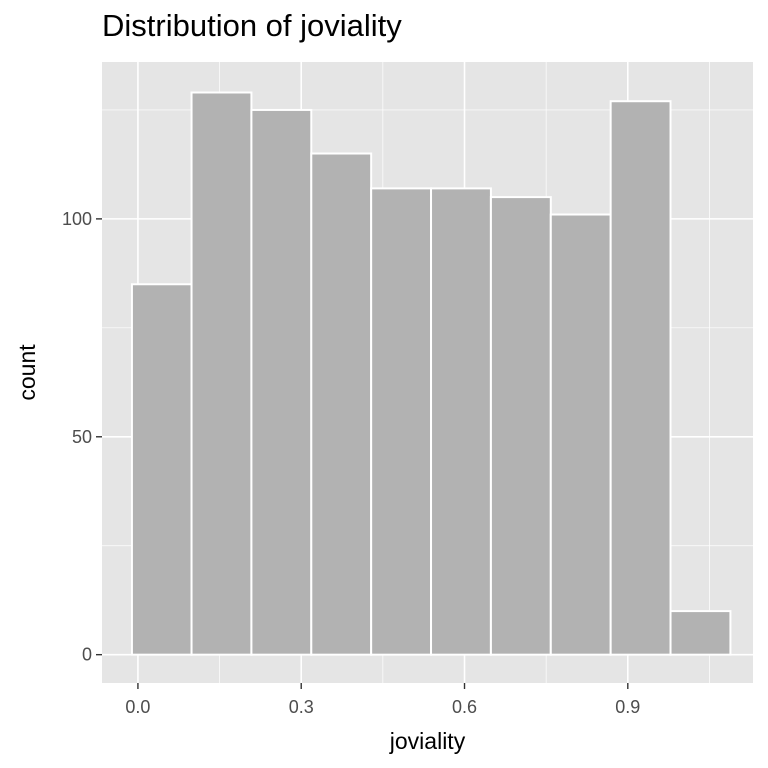 The image size is (768, 768). What do you see at coordinates (27, 372) in the screenshot?
I see `y-axis-title: count` at bounding box center [27, 372].